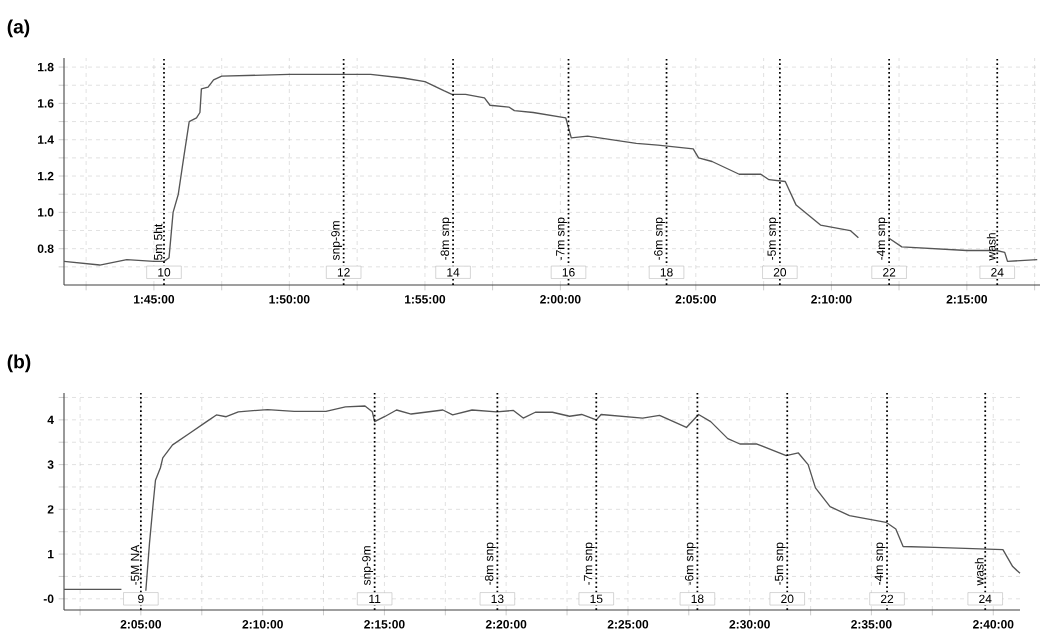  I want to click on x-tick-label: 1:45:00, so click(154, 299).